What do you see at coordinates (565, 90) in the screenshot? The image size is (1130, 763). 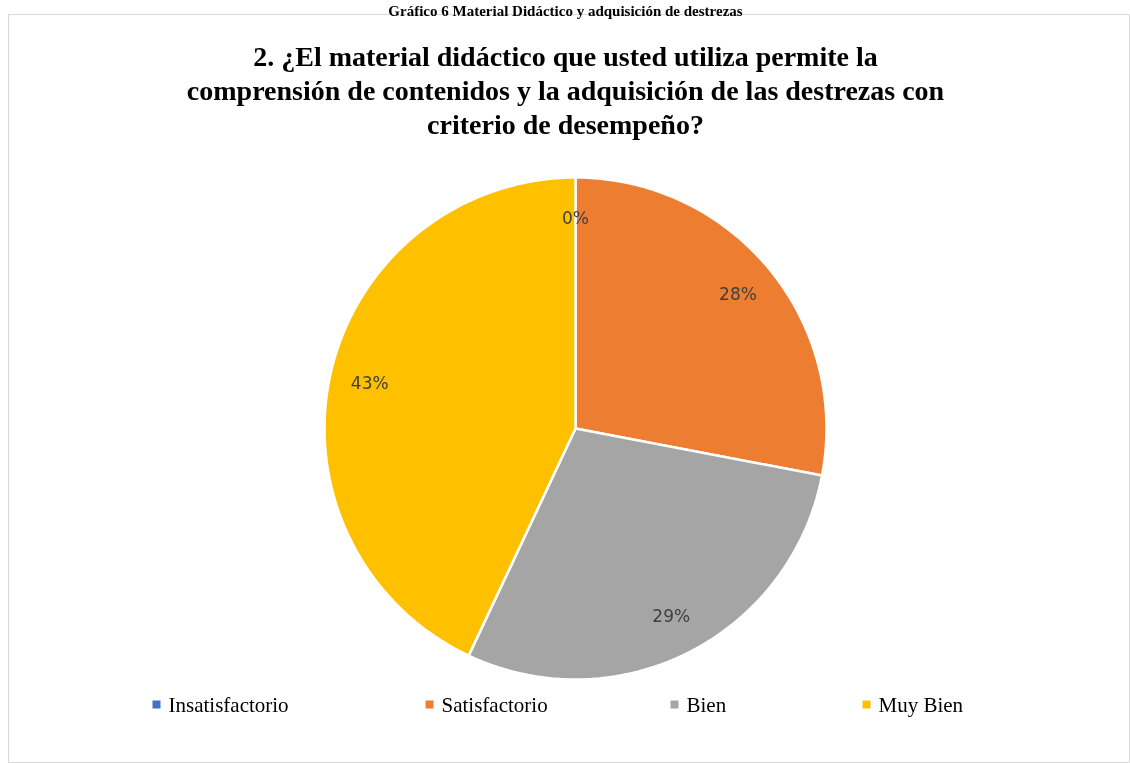 I see `chart-title: 2. ¿El material didáctico que usted utiliza permite la comprensión de contenidos y la adquisición de las destrezas con criterio de desempeño?` at bounding box center [565, 90].